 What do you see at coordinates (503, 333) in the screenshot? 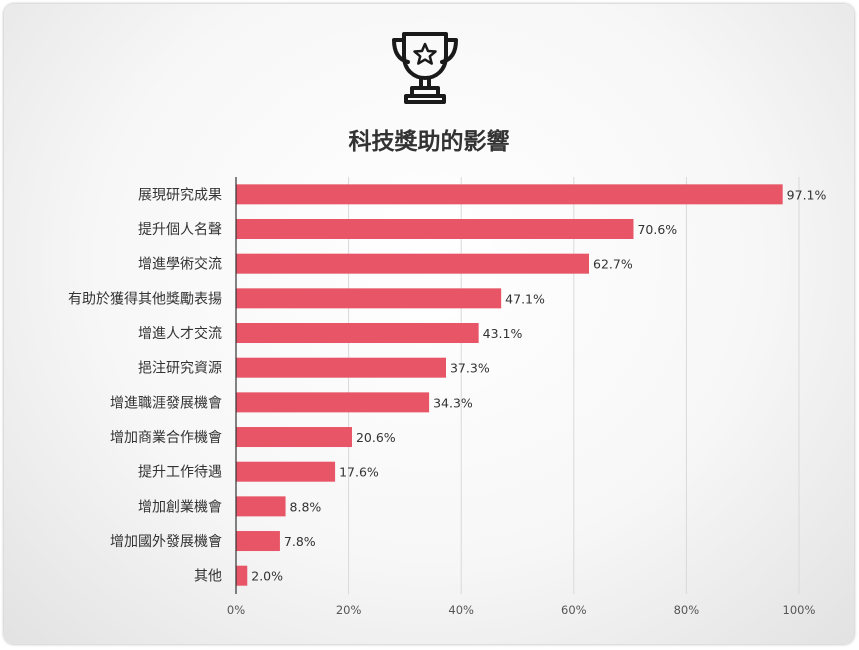
I see `value-label: 43.1%` at bounding box center [503, 333].